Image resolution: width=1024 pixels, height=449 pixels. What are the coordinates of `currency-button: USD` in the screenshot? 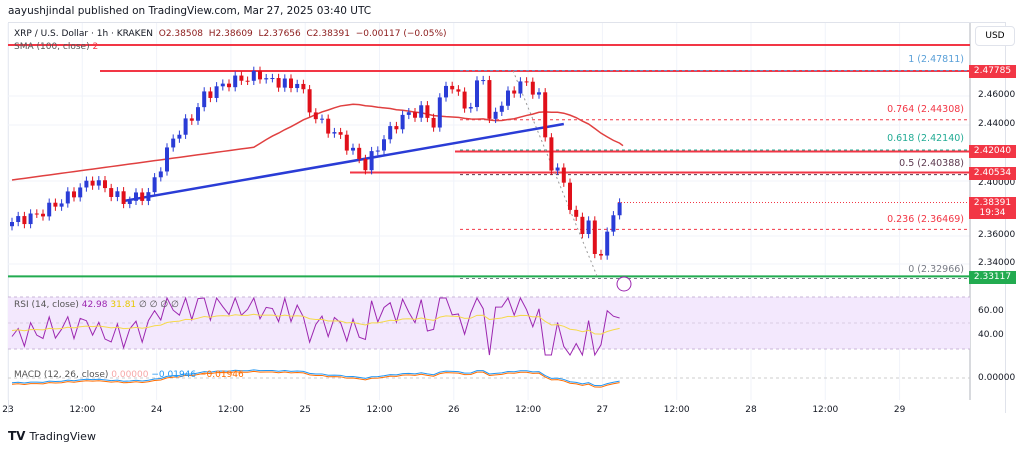 It's located at (995, 36).